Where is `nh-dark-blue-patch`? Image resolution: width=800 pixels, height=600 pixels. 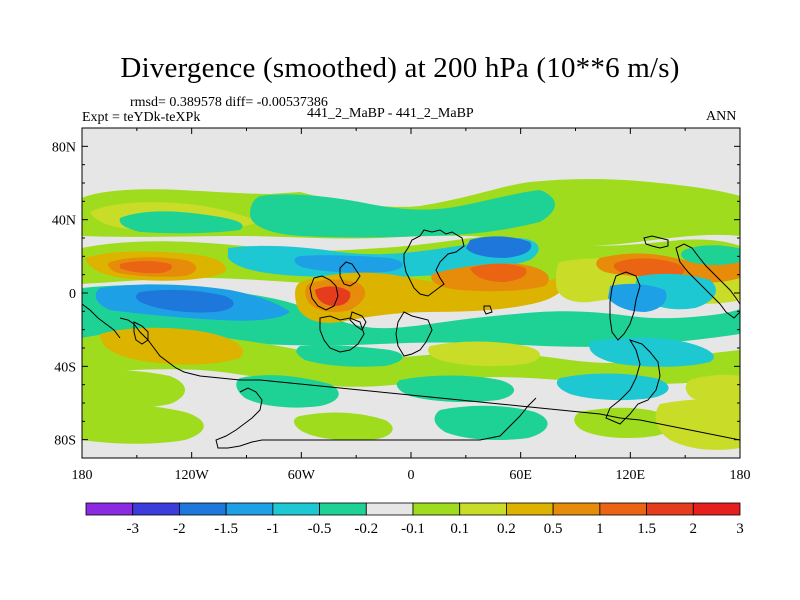 nh-dark-blue-patch is located at coordinates (499, 247).